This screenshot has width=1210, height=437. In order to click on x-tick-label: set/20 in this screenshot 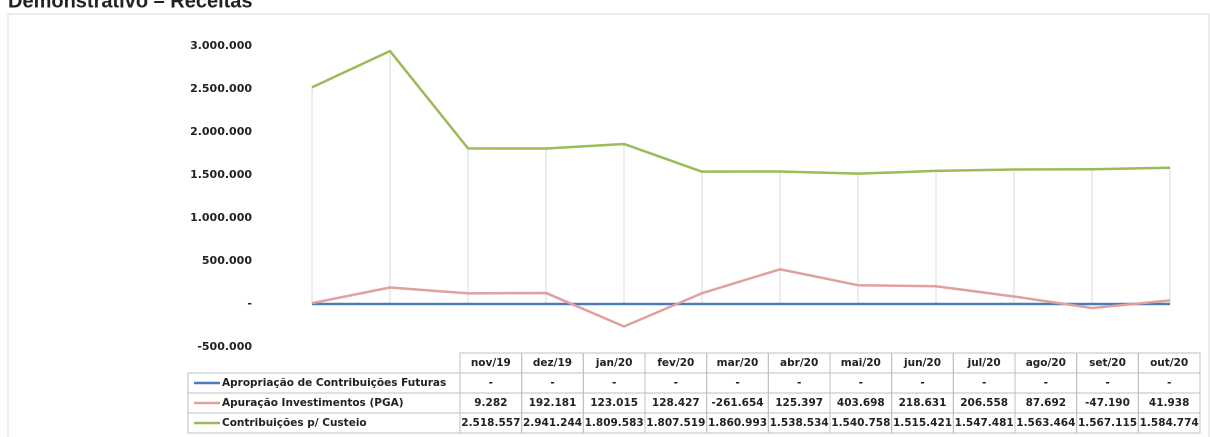, I will do `click(1107, 363)`.